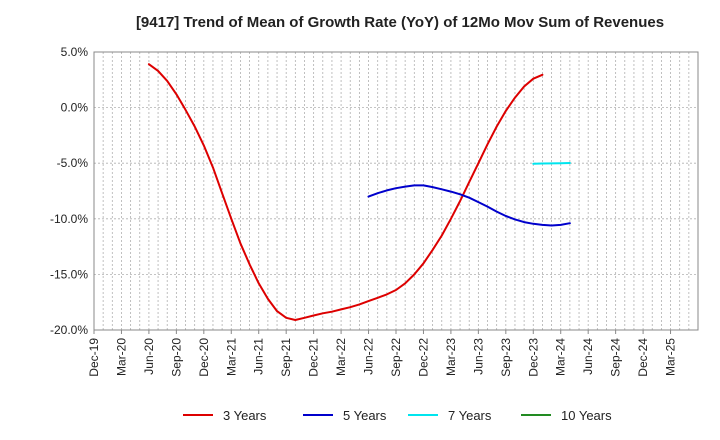 The height and width of the screenshot is (440, 720). I want to click on y-tick-label: -20.0%, so click(69, 330).